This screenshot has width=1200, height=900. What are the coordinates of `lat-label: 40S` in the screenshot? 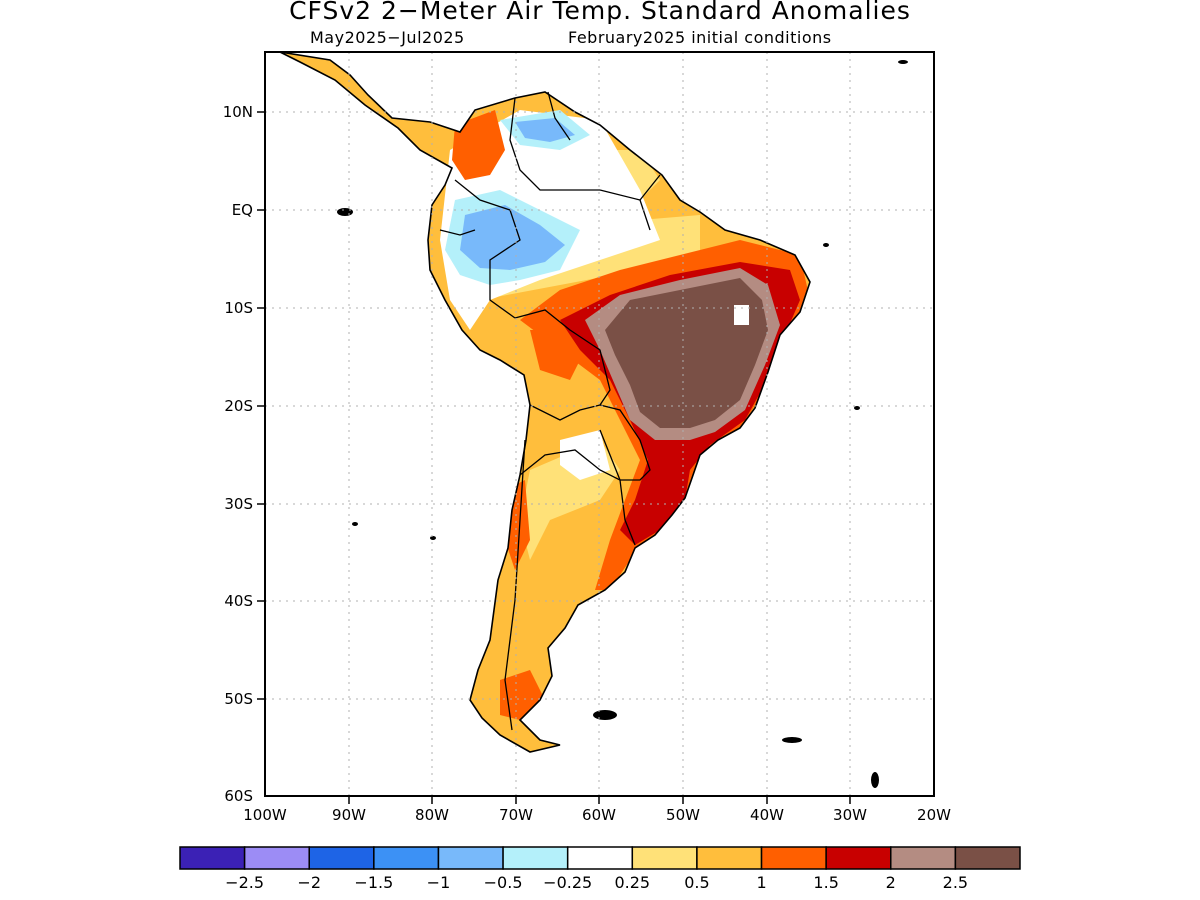 It's located at (238, 601).